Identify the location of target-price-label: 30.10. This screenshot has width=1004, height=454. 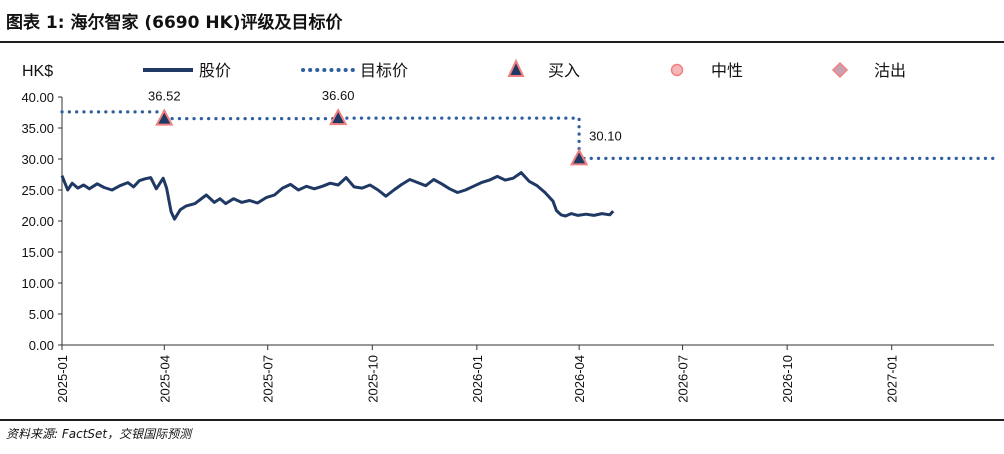
(605, 135).